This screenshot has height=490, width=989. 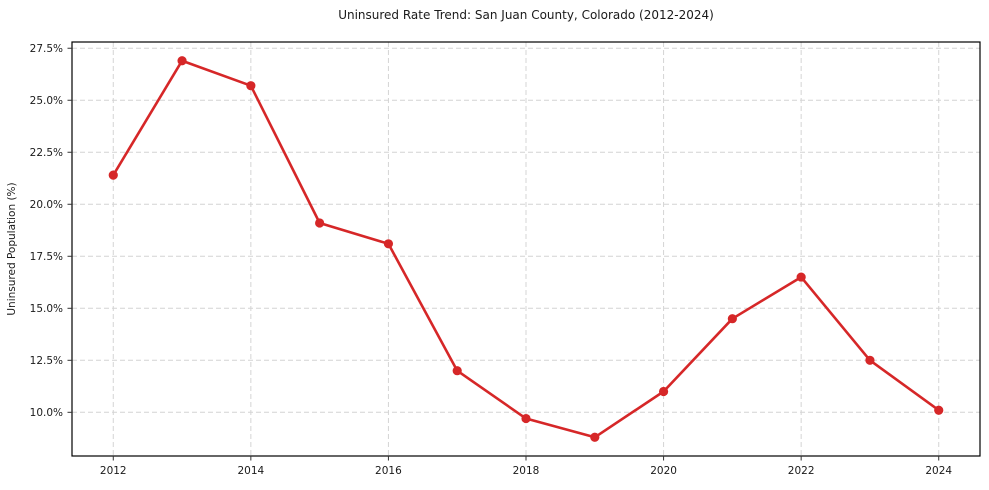 I want to click on x-tick-label: 2018, so click(x=526, y=471).